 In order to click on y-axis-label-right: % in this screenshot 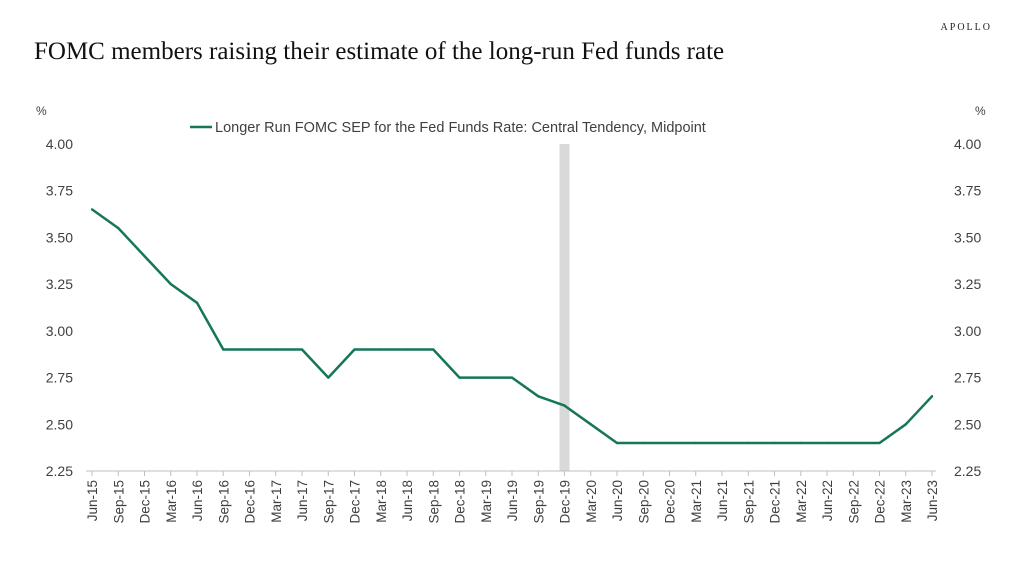, I will do `click(980, 111)`.